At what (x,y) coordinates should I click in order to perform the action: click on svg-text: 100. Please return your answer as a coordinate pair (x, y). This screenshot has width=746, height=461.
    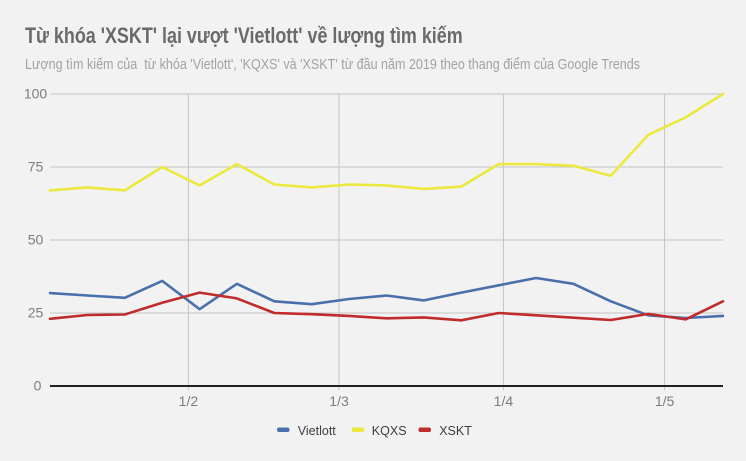
    Looking at the image, I should click on (36, 94).